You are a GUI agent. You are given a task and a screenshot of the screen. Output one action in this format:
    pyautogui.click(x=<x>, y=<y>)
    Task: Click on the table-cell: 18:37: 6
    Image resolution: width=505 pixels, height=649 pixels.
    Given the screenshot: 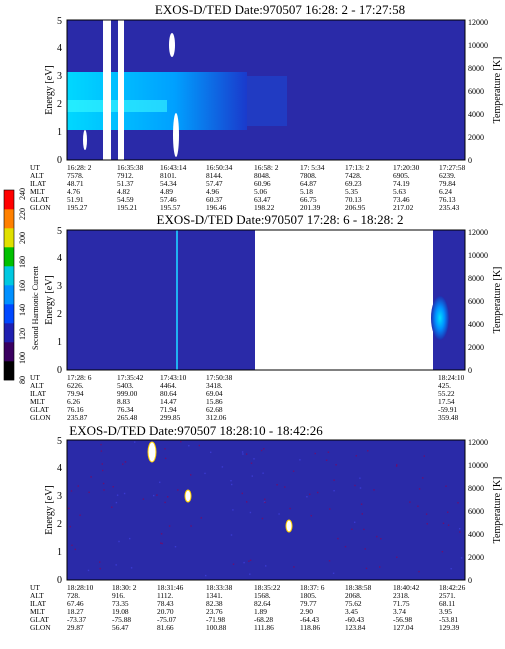 What is the action you would take?
    pyautogui.click(x=312, y=587)
    